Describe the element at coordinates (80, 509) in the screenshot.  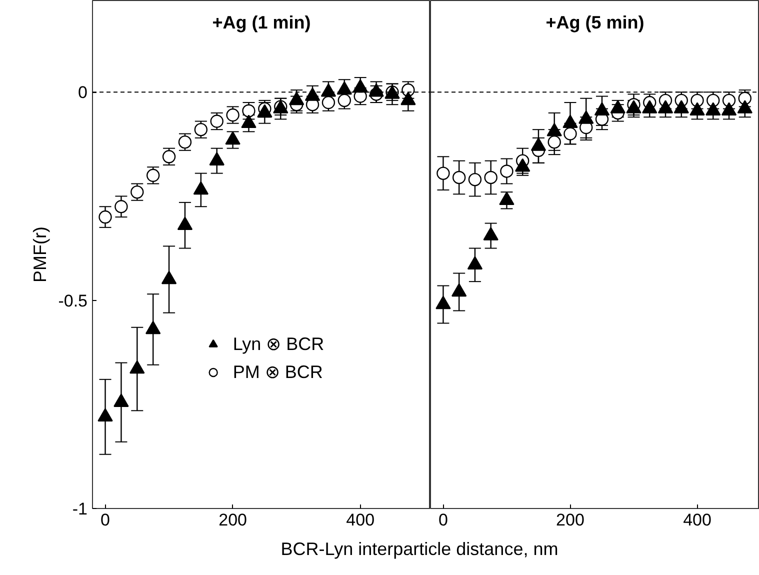
I see `y-tick-label: -1` at that location.